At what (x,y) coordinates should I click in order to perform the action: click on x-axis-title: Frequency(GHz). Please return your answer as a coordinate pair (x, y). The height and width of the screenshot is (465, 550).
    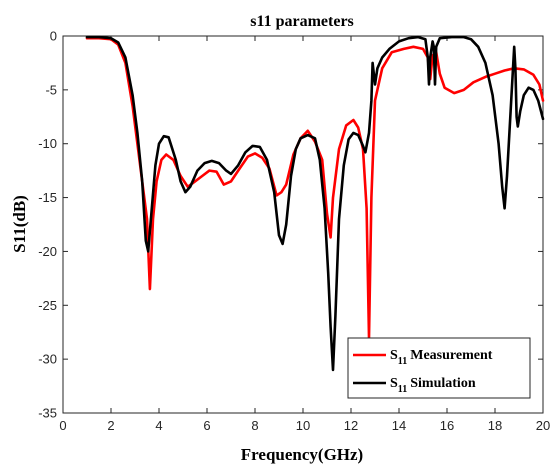
    Looking at the image, I should click on (302, 454).